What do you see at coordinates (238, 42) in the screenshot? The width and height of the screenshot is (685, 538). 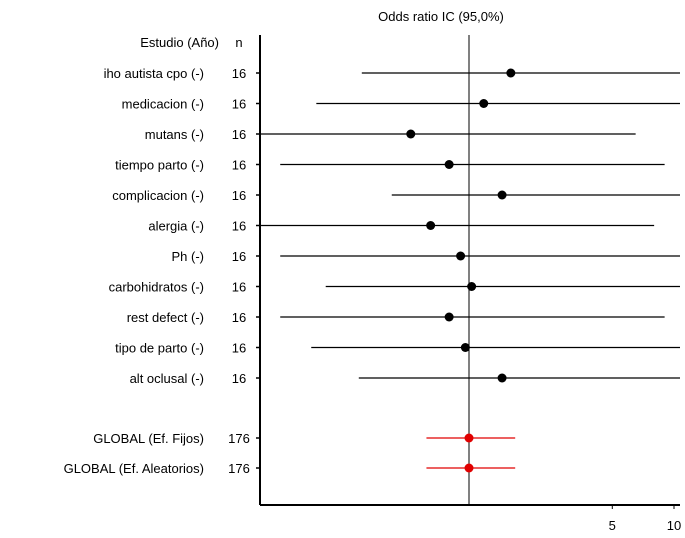 I see `n-column-header: n` at bounding box center [238, 42].